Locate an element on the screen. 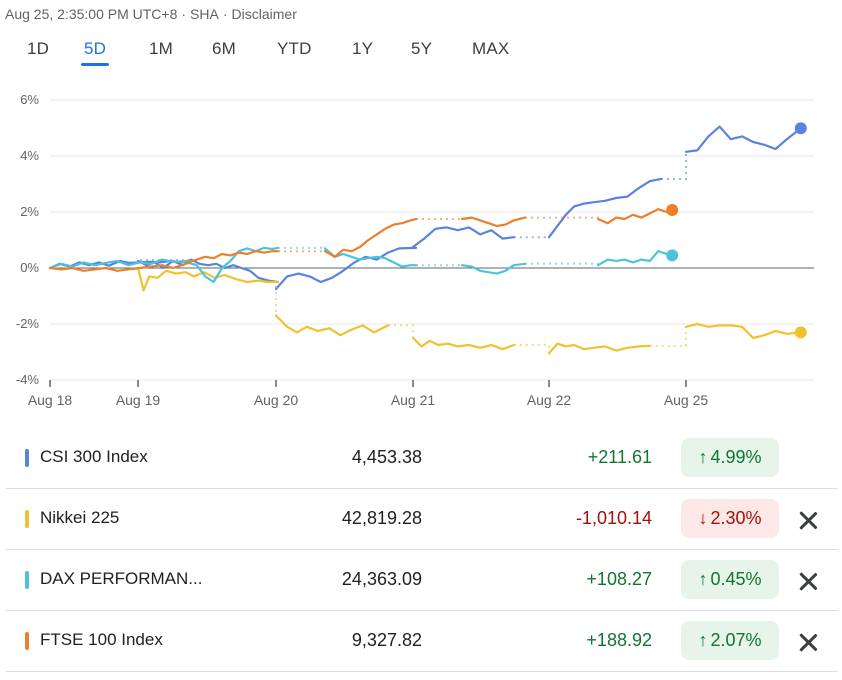  x-tick-label: Aug 18 is located at coordinates (50, 400).